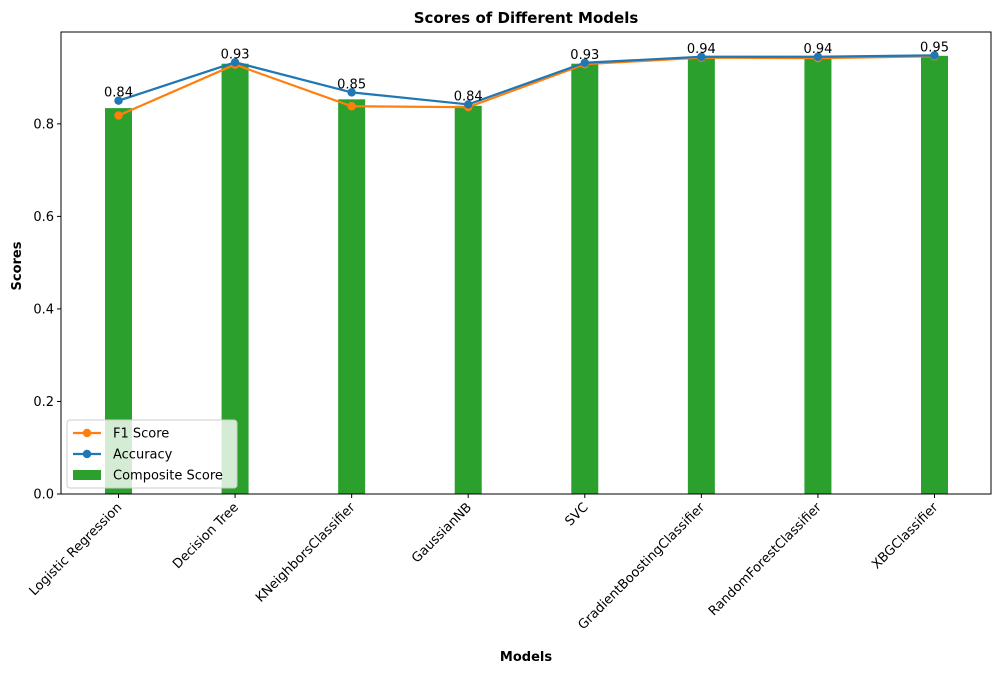  I want to click on legend-label: Composite Score, so click(168, 476).